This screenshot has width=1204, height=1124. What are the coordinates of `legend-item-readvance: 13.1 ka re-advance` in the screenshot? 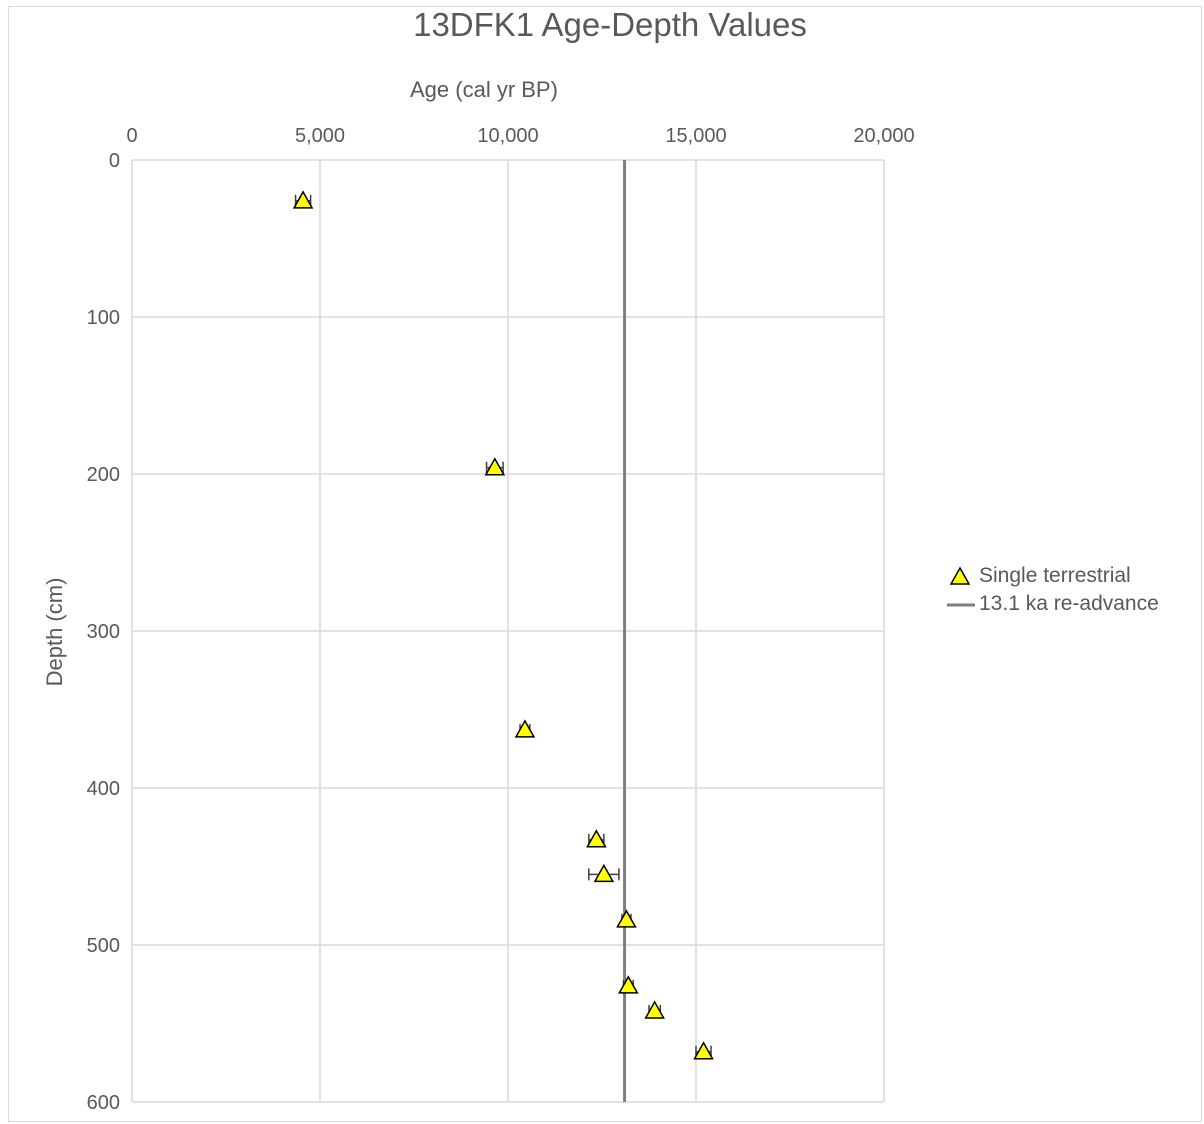 It's located at (1052, 604).